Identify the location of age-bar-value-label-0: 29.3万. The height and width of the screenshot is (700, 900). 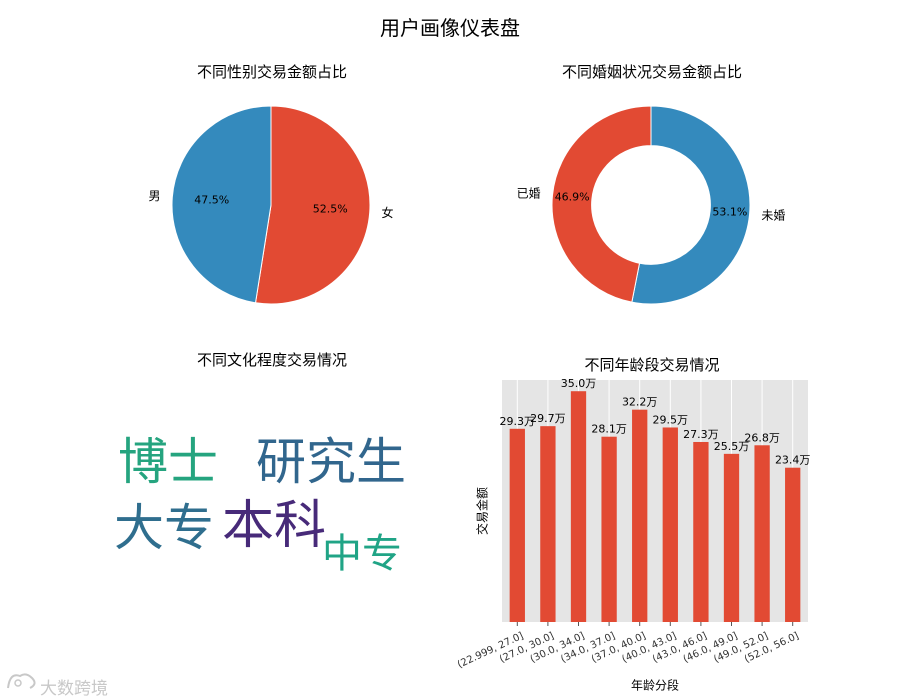
(518, 421).